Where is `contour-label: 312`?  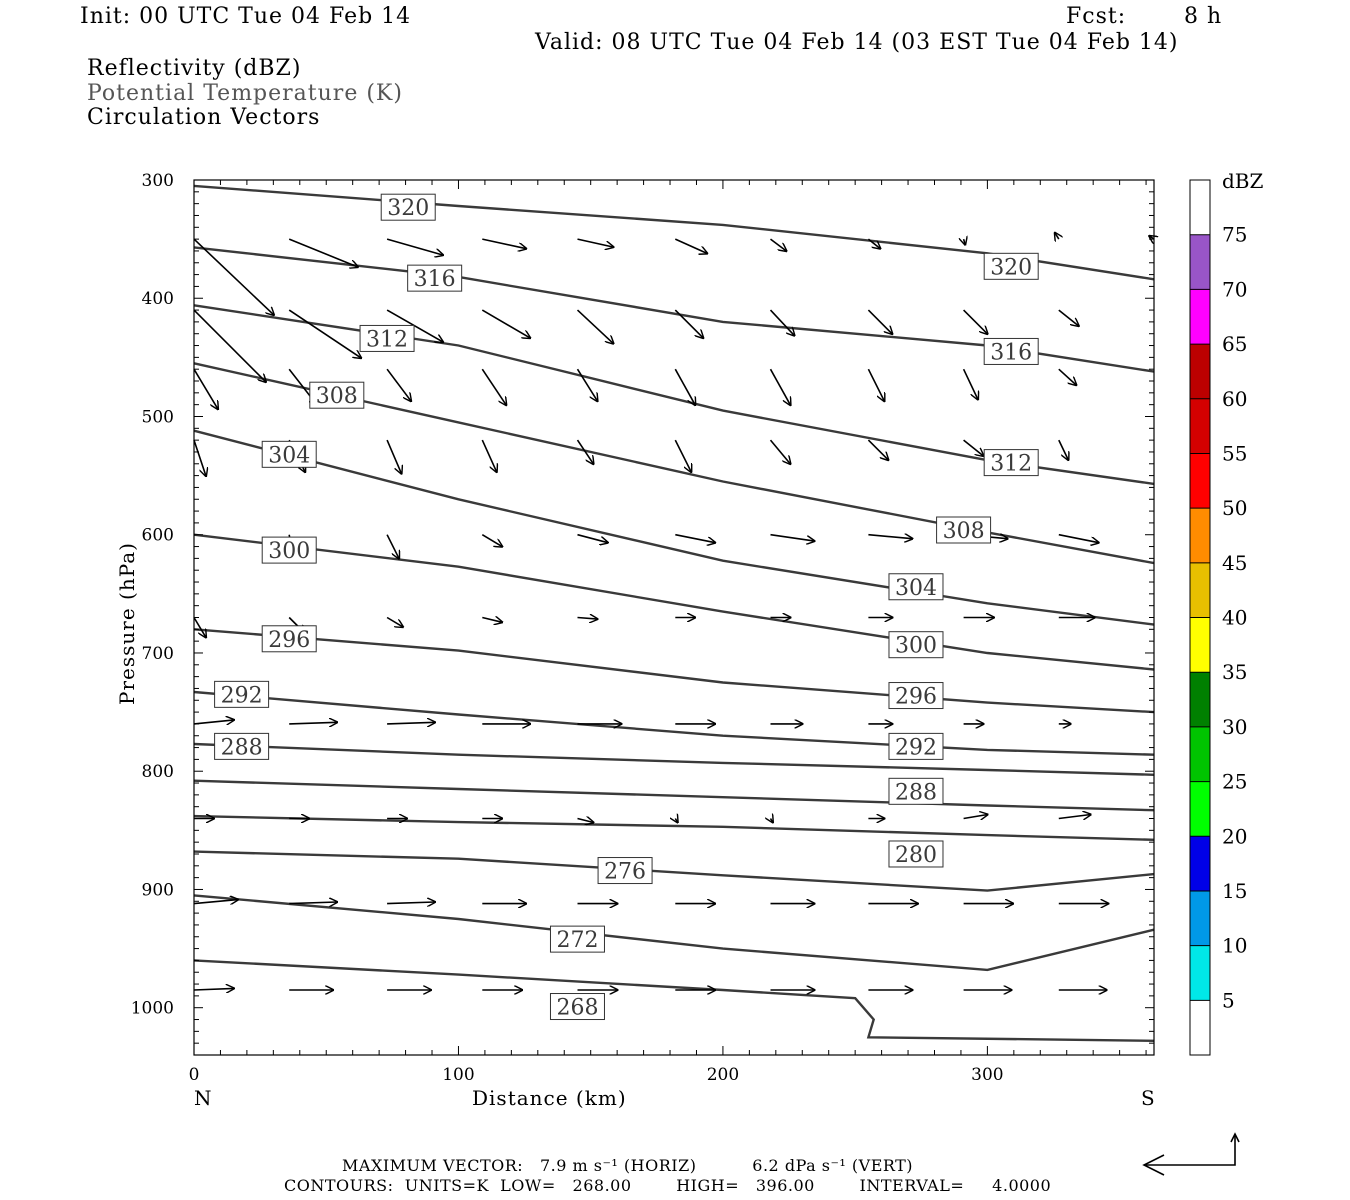 contour-label: 312 is located at coordinates (387, 338).